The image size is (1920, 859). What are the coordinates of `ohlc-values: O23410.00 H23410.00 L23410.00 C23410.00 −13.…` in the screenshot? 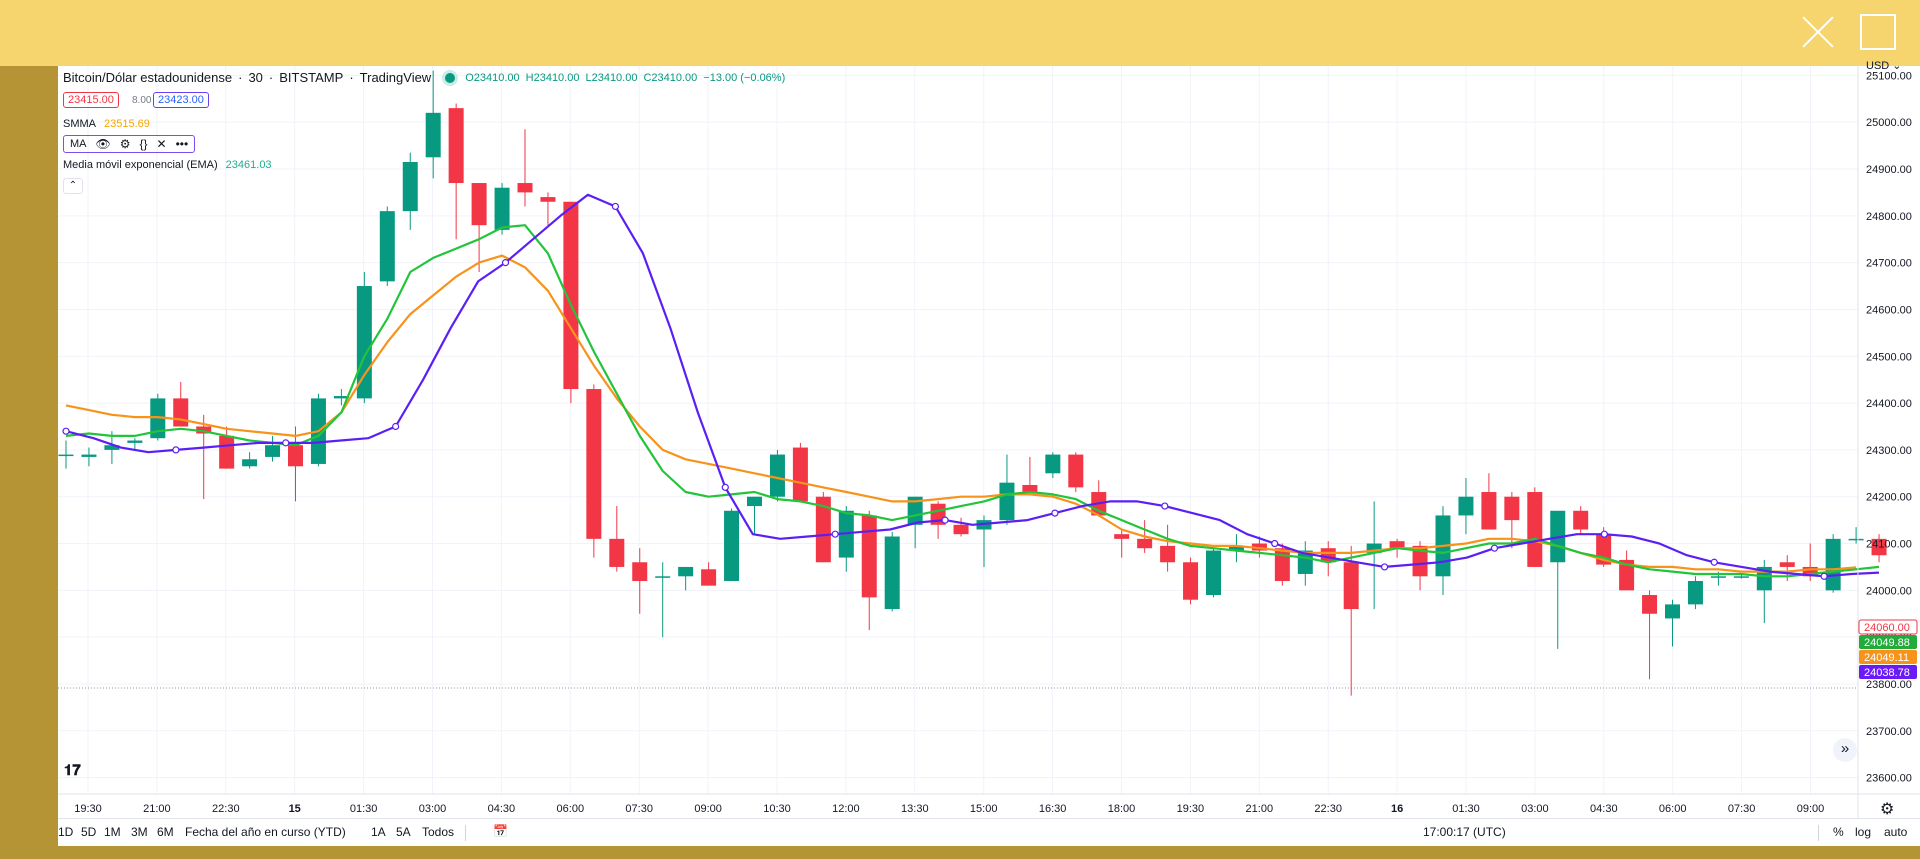 It's located at (628, 78).